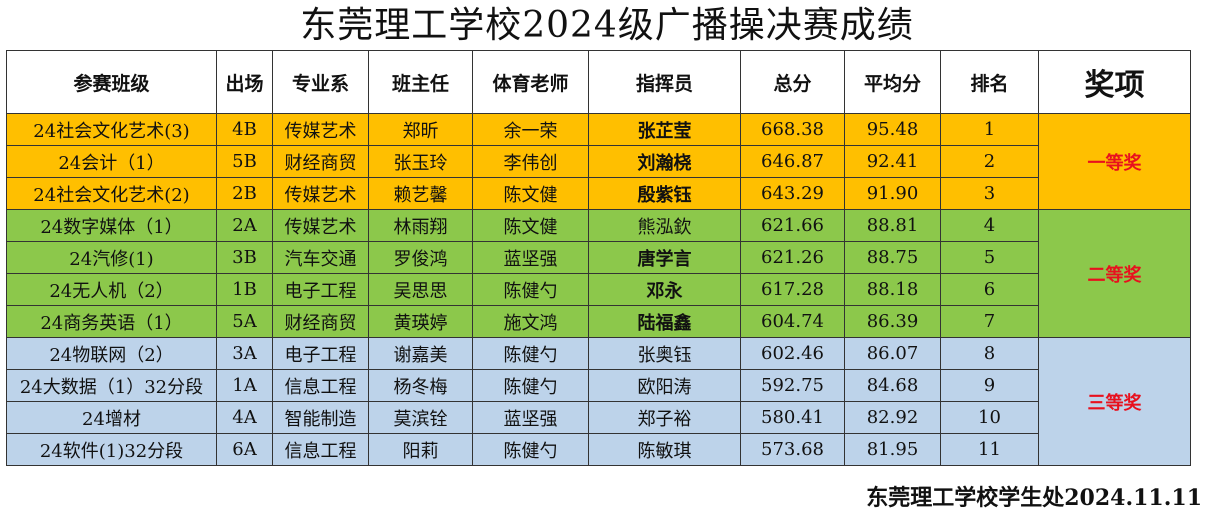 This screenshot has height=520, width=1214. What do you see at coordinates (244, 321) in the screenshot?
I see `cell-order: 5A` at bounding box center [244, 321].